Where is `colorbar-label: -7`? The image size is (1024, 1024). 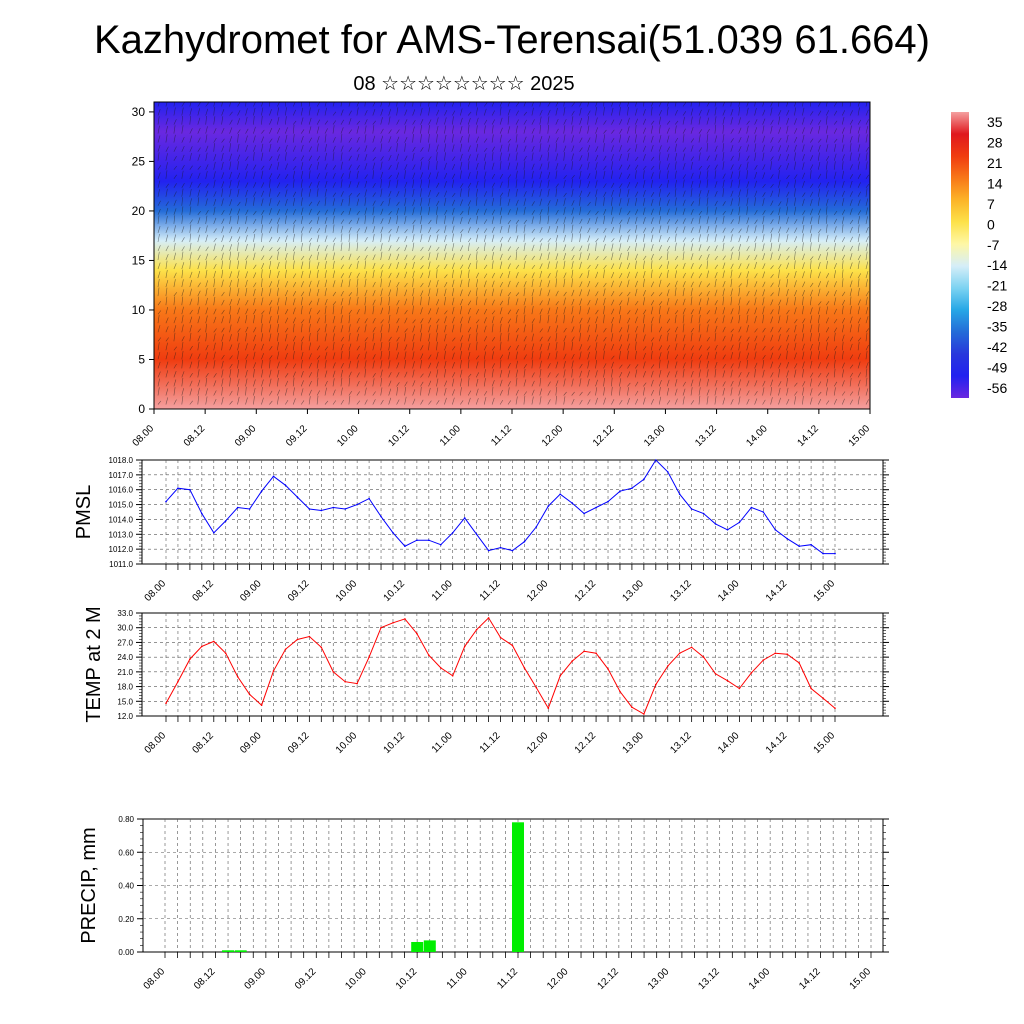 colorbar-label: -7 is located at coordinates (993, 245).